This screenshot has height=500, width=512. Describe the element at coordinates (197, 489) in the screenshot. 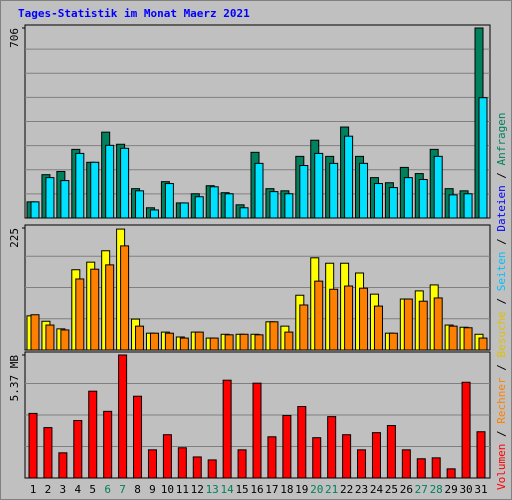

I see `x-tick-label: 12` at that location.